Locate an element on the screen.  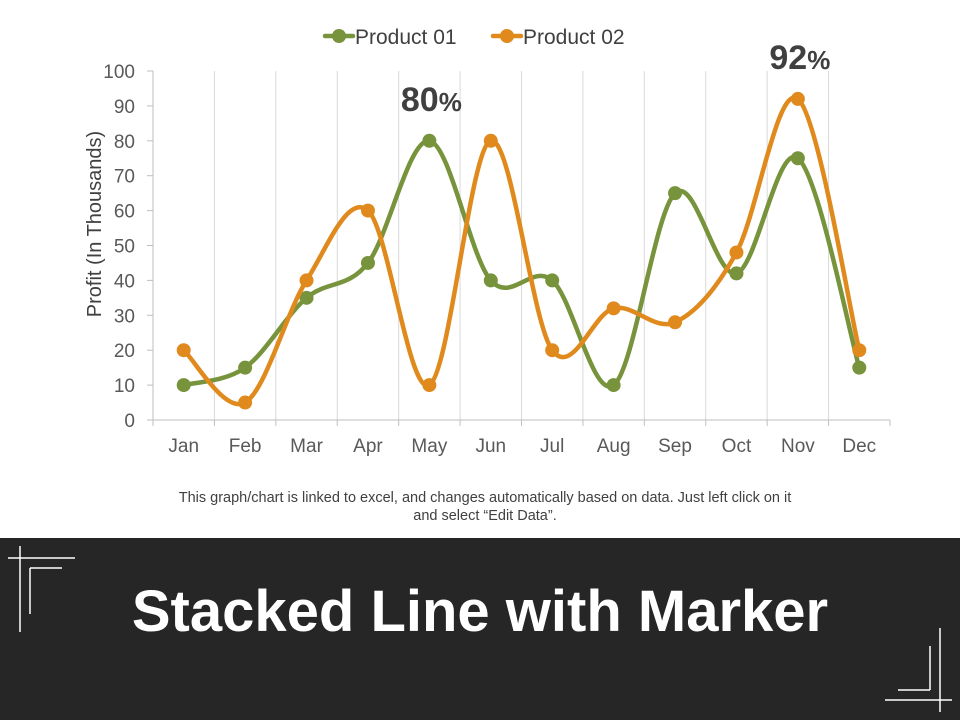
x-tick-label: Jul is located at coordinates (552, 446).